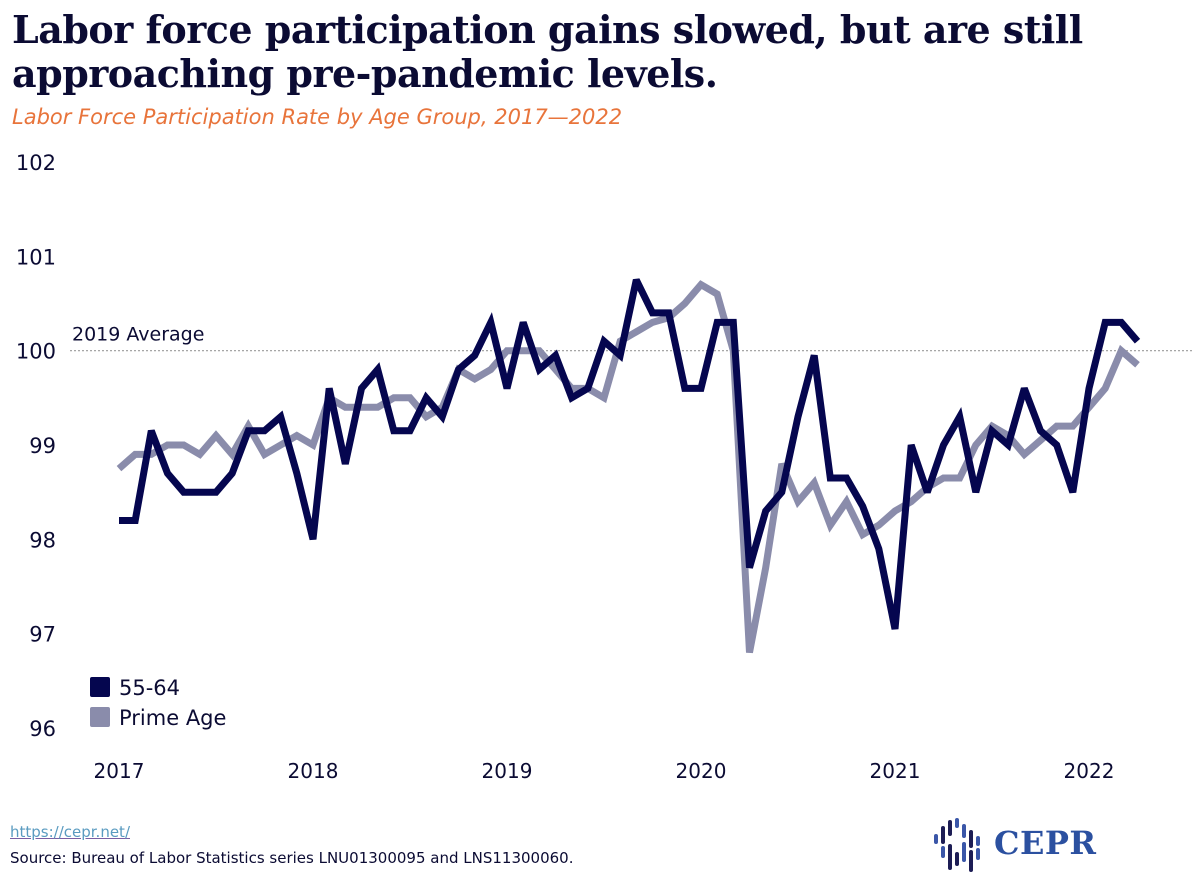 The height and width of the screenshot is (891, 1200). What do you see at coordinates (70, 832) in the screenshot?
I see `cepr-link: https://cepr.net/` at bounding box center [70, 832].